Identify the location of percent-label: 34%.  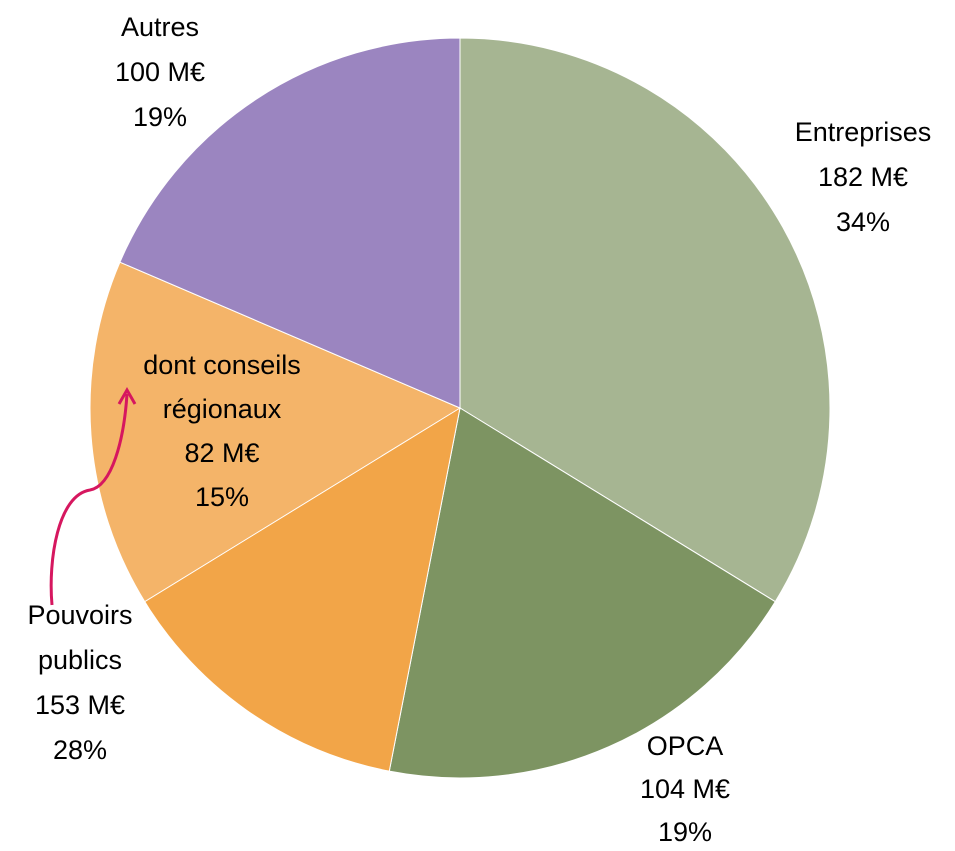
(863, 222).